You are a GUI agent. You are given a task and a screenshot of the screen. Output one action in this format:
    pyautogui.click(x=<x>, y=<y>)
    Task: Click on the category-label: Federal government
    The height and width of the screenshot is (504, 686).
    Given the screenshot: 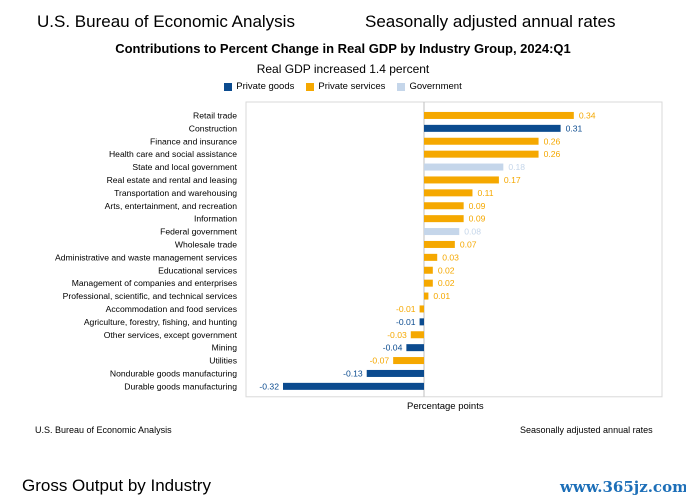 What is the action you would take?
    pyautogui.click(x=199, y=232)
    